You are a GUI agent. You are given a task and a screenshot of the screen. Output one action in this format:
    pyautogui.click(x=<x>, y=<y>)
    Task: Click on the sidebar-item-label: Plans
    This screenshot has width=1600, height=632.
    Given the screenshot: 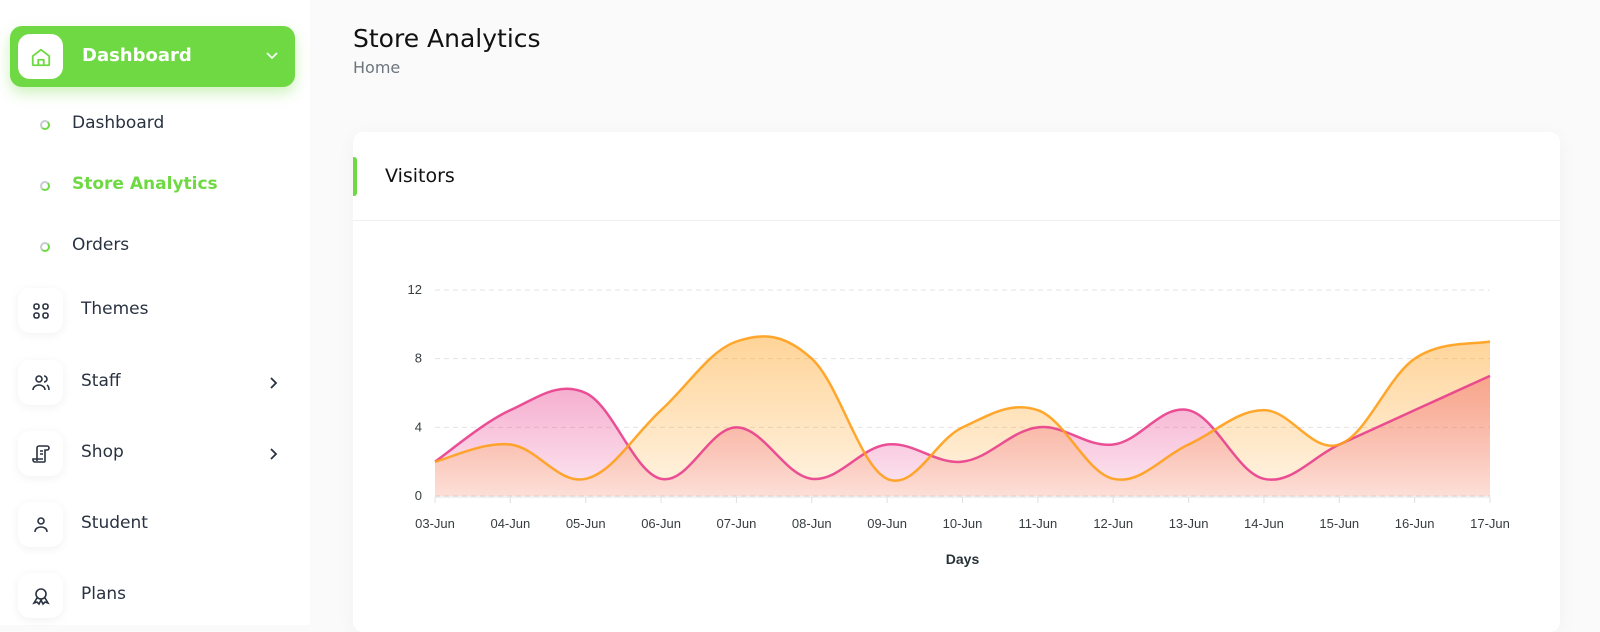 What is the action you would take?
    pyautogui.click(x=104, y=594)
    